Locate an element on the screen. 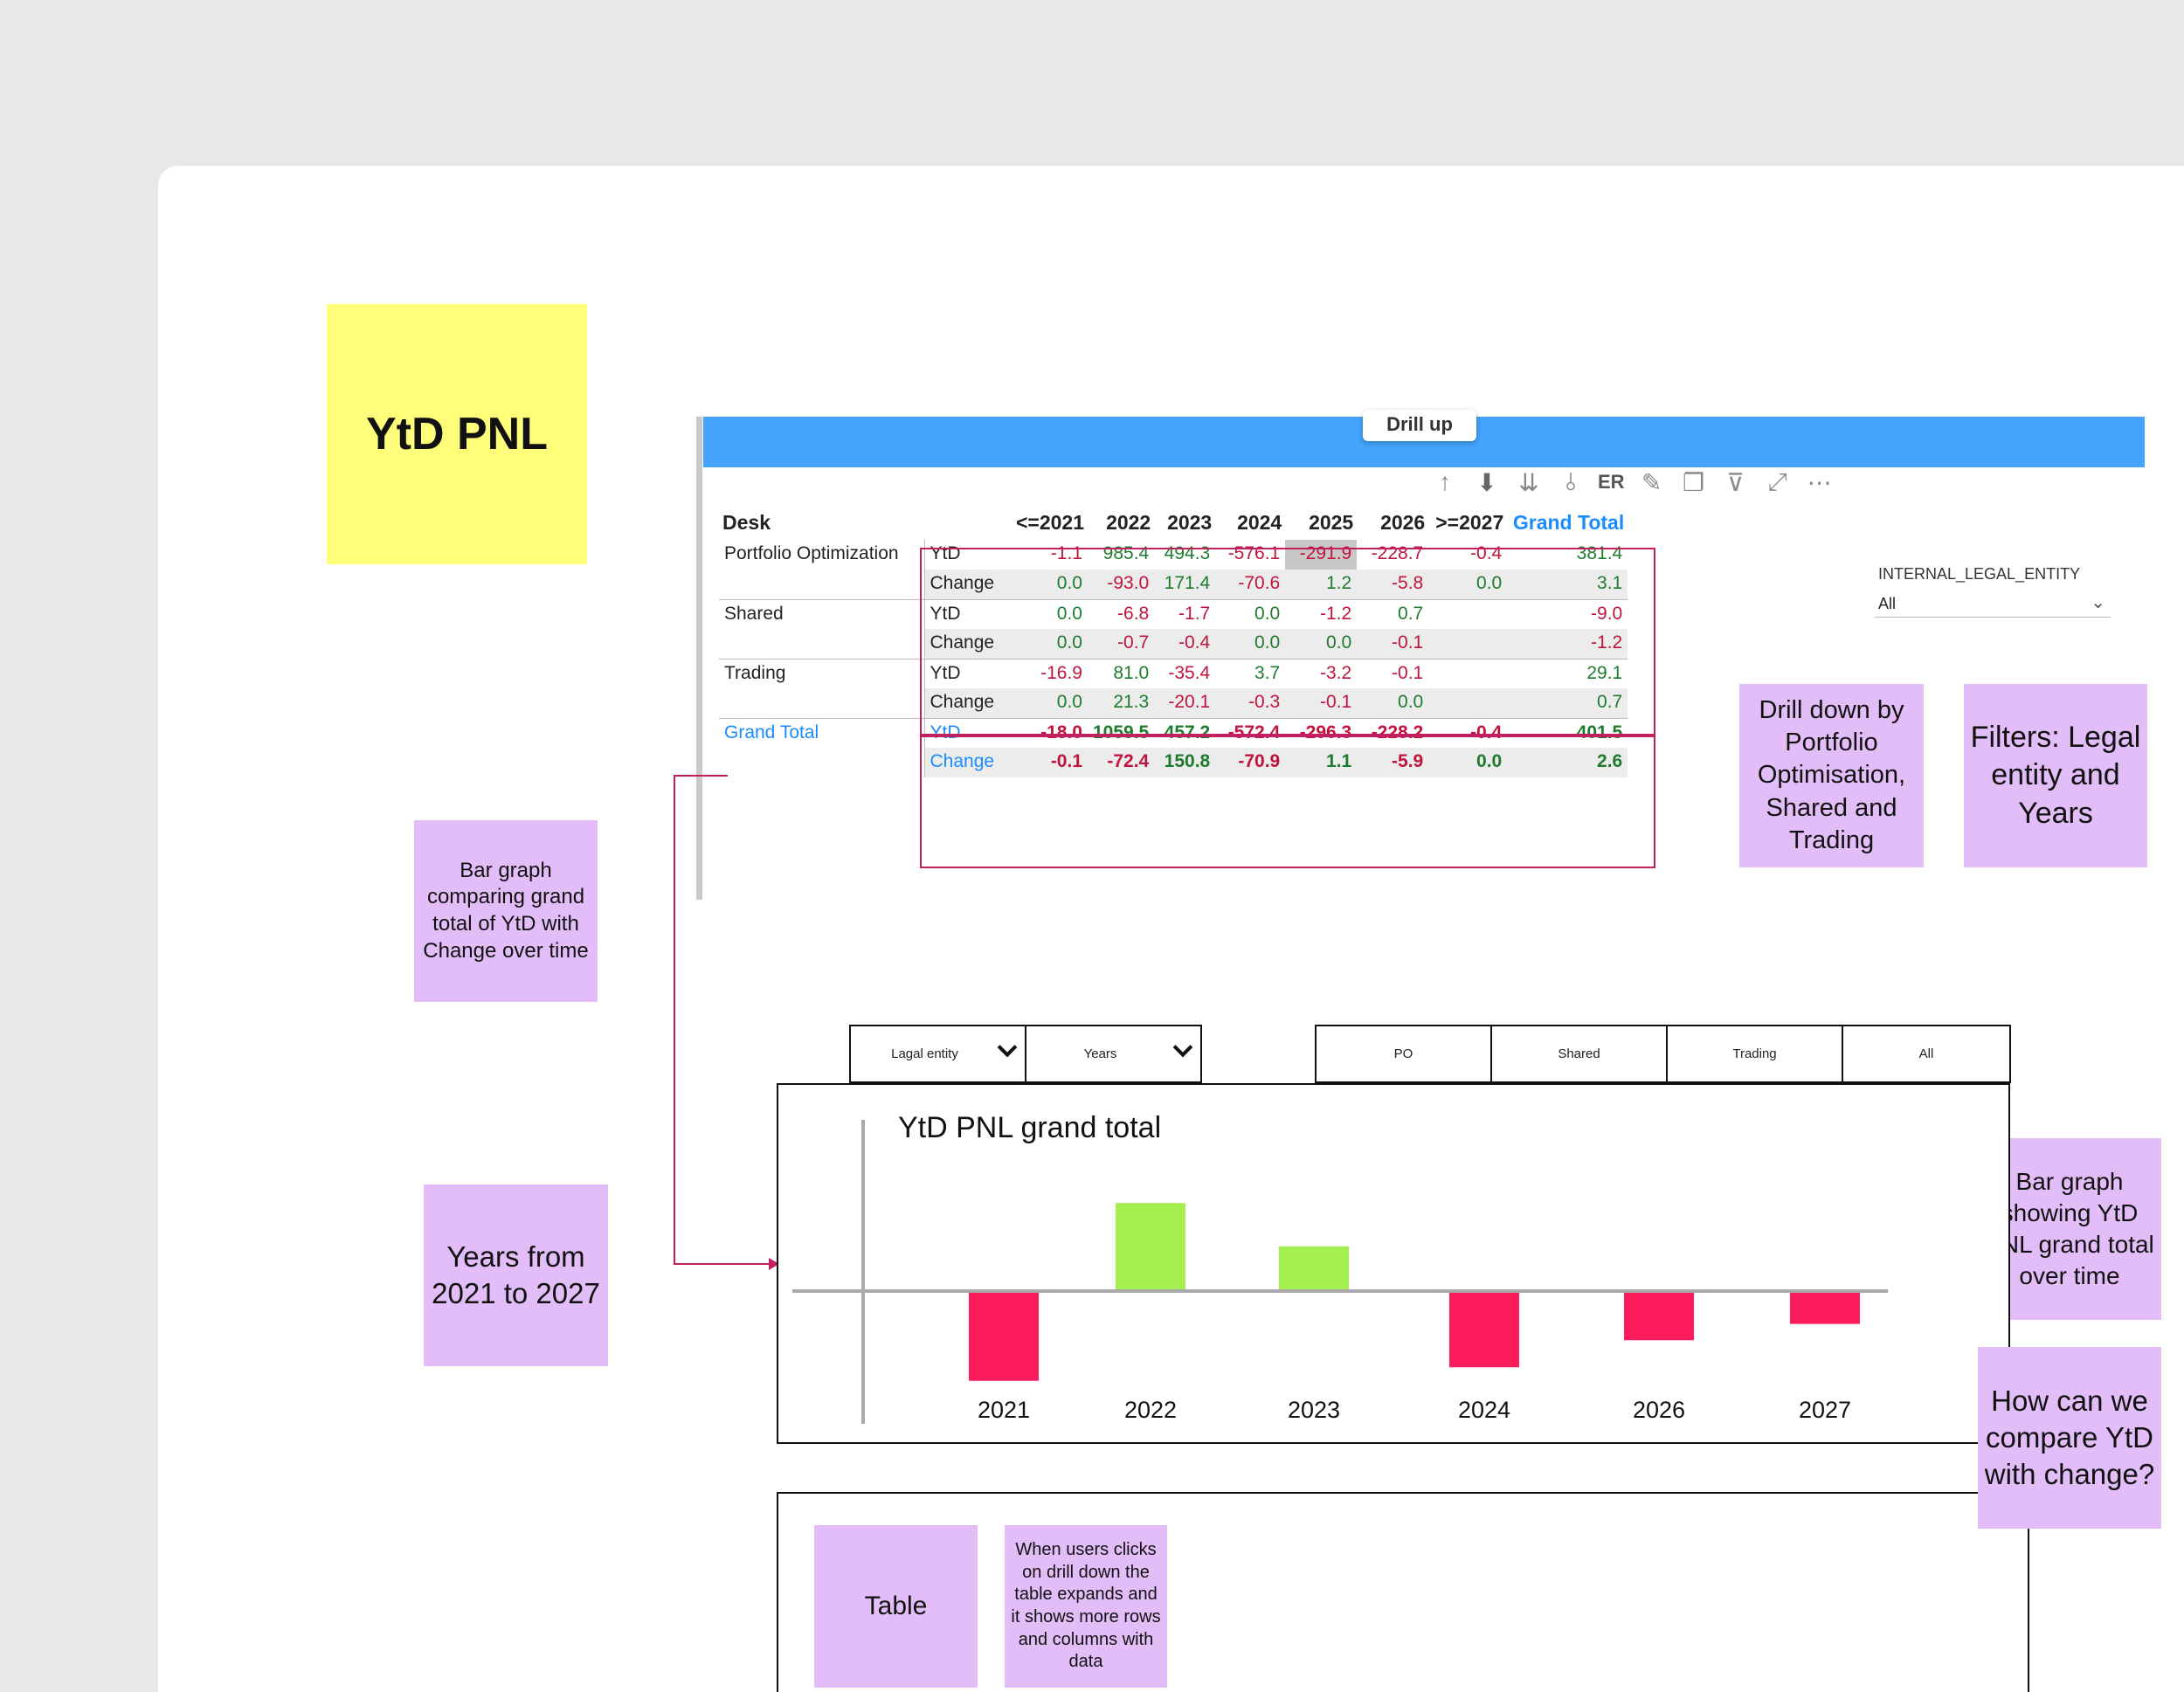  bar-2024 is located at coordinates (1484, 1331).